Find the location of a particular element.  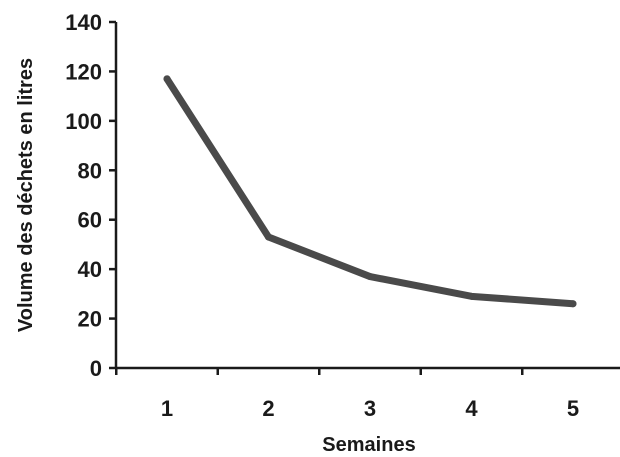

y-tick-label: 100 is located at coordinates (83, 121).